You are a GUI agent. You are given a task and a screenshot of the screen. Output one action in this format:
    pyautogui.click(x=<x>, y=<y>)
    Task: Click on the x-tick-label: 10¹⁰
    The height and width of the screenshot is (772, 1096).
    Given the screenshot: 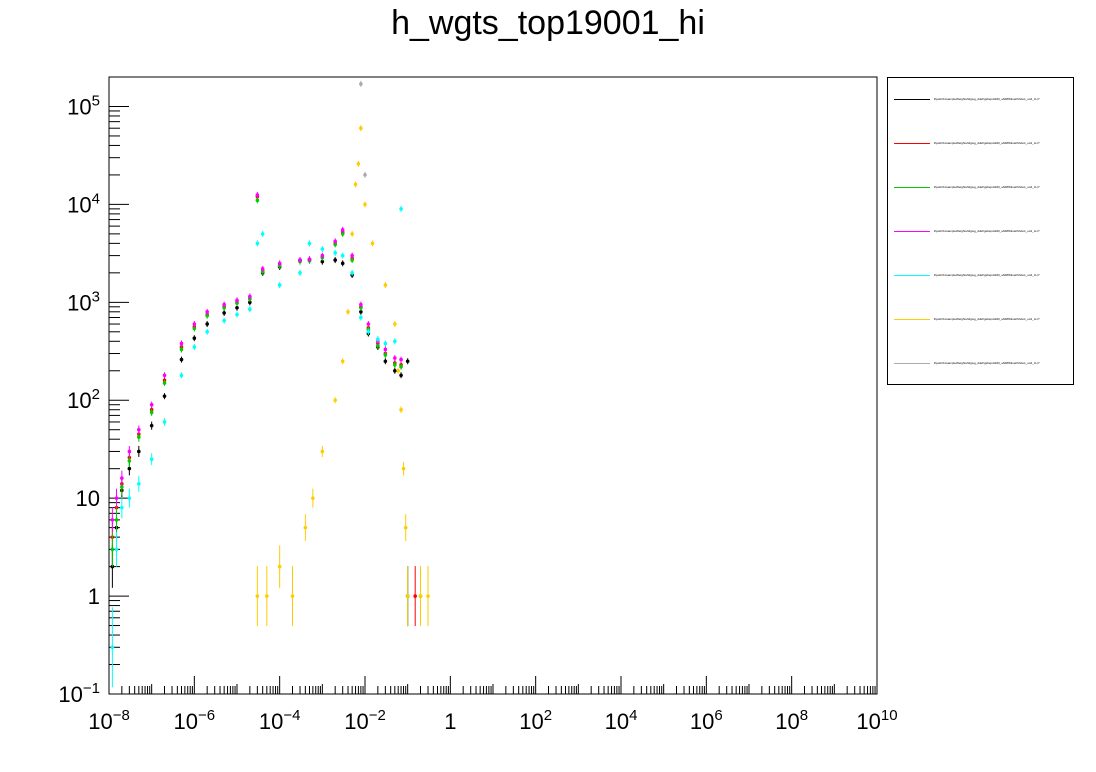 What is the action you would take?
    pyautogui.click(x=876, y=720)
    